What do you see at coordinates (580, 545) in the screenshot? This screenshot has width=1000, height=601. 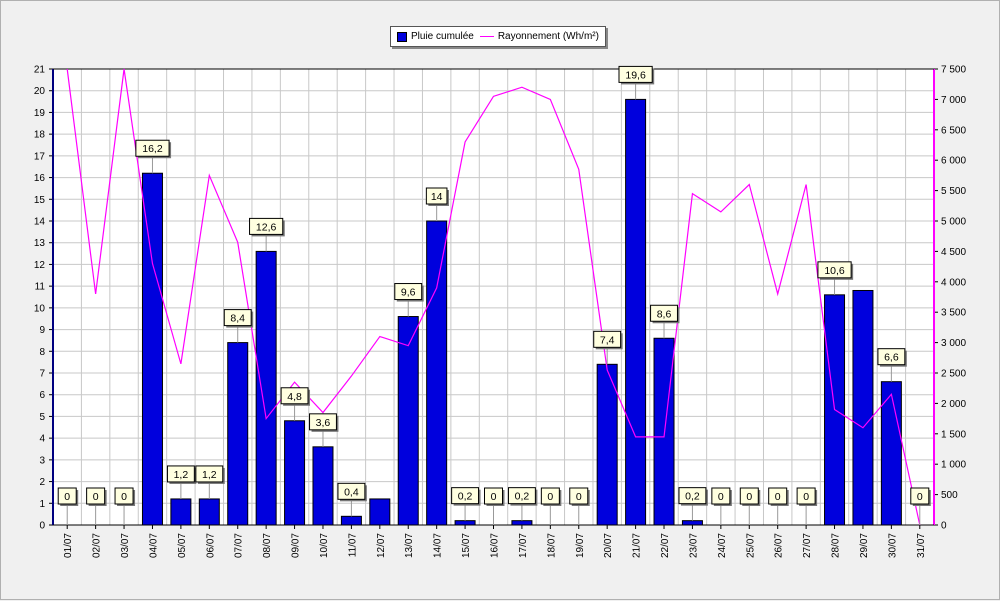 I see `x-tick-label: 19/07` at bounding box center [580, 545].